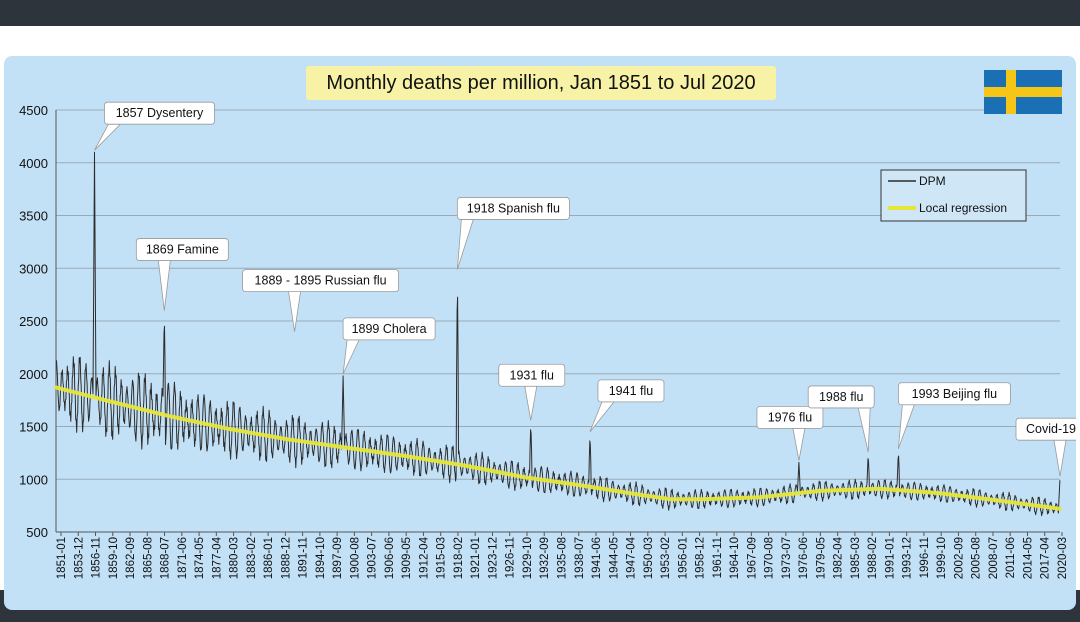 This screenshot has height=622, width=1080. I want to click on x-tick-label: 1886-01, so click(269, 558).